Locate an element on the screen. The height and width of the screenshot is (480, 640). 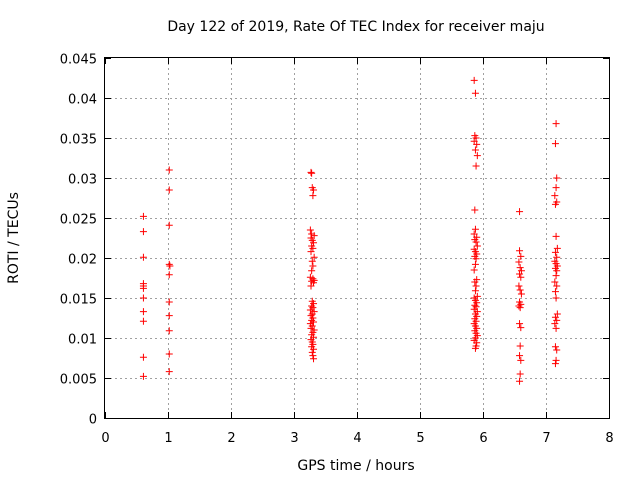
x-tick-label: 8 is located at coordinates (609, 438).